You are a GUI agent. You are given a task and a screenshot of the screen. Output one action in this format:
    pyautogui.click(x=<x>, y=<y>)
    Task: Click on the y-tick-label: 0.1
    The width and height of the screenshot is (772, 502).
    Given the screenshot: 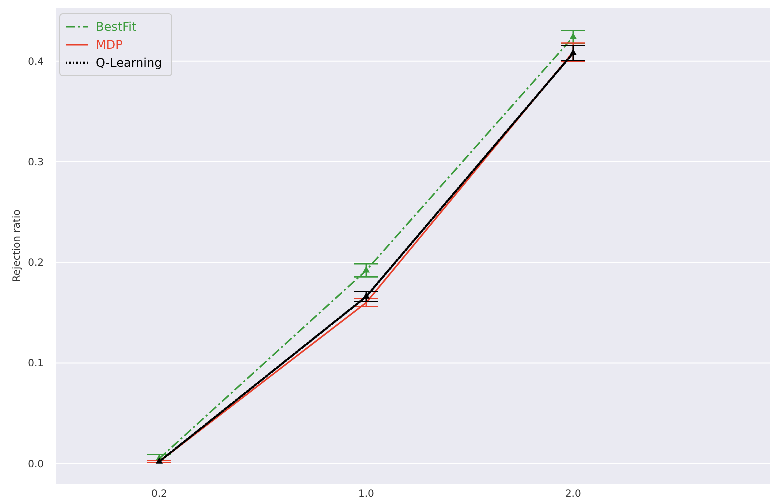 What is the action you would take?
    pyautogui.click(x=36, y=364)
    